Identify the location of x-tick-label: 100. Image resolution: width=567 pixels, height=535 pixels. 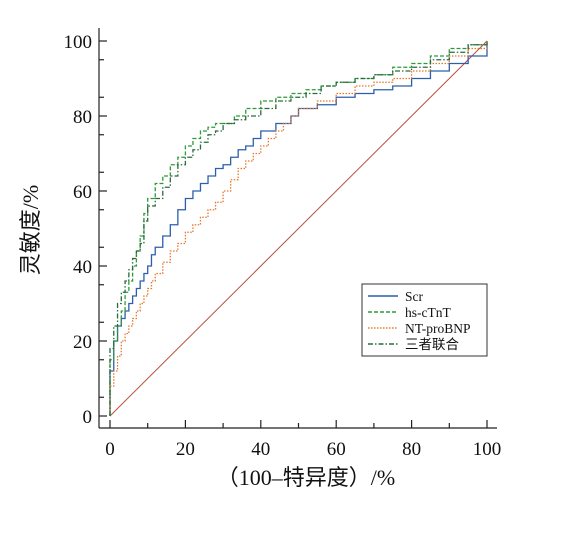
(487, 449).